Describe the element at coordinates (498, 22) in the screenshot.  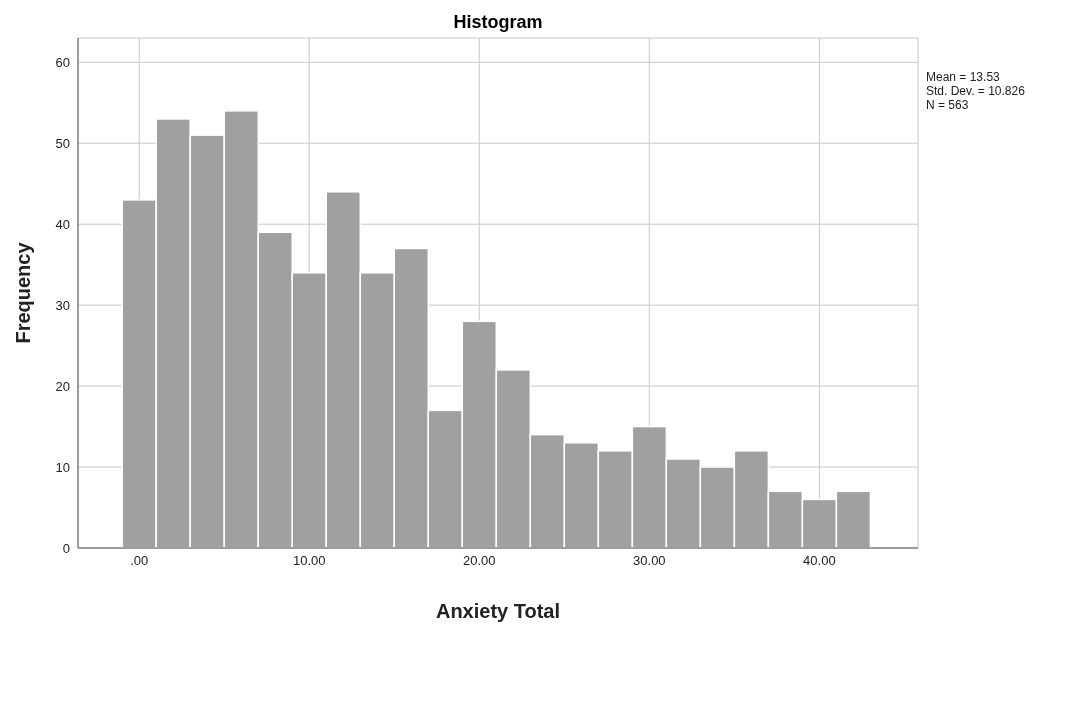
I see `chart-title: Histogram` at that location.